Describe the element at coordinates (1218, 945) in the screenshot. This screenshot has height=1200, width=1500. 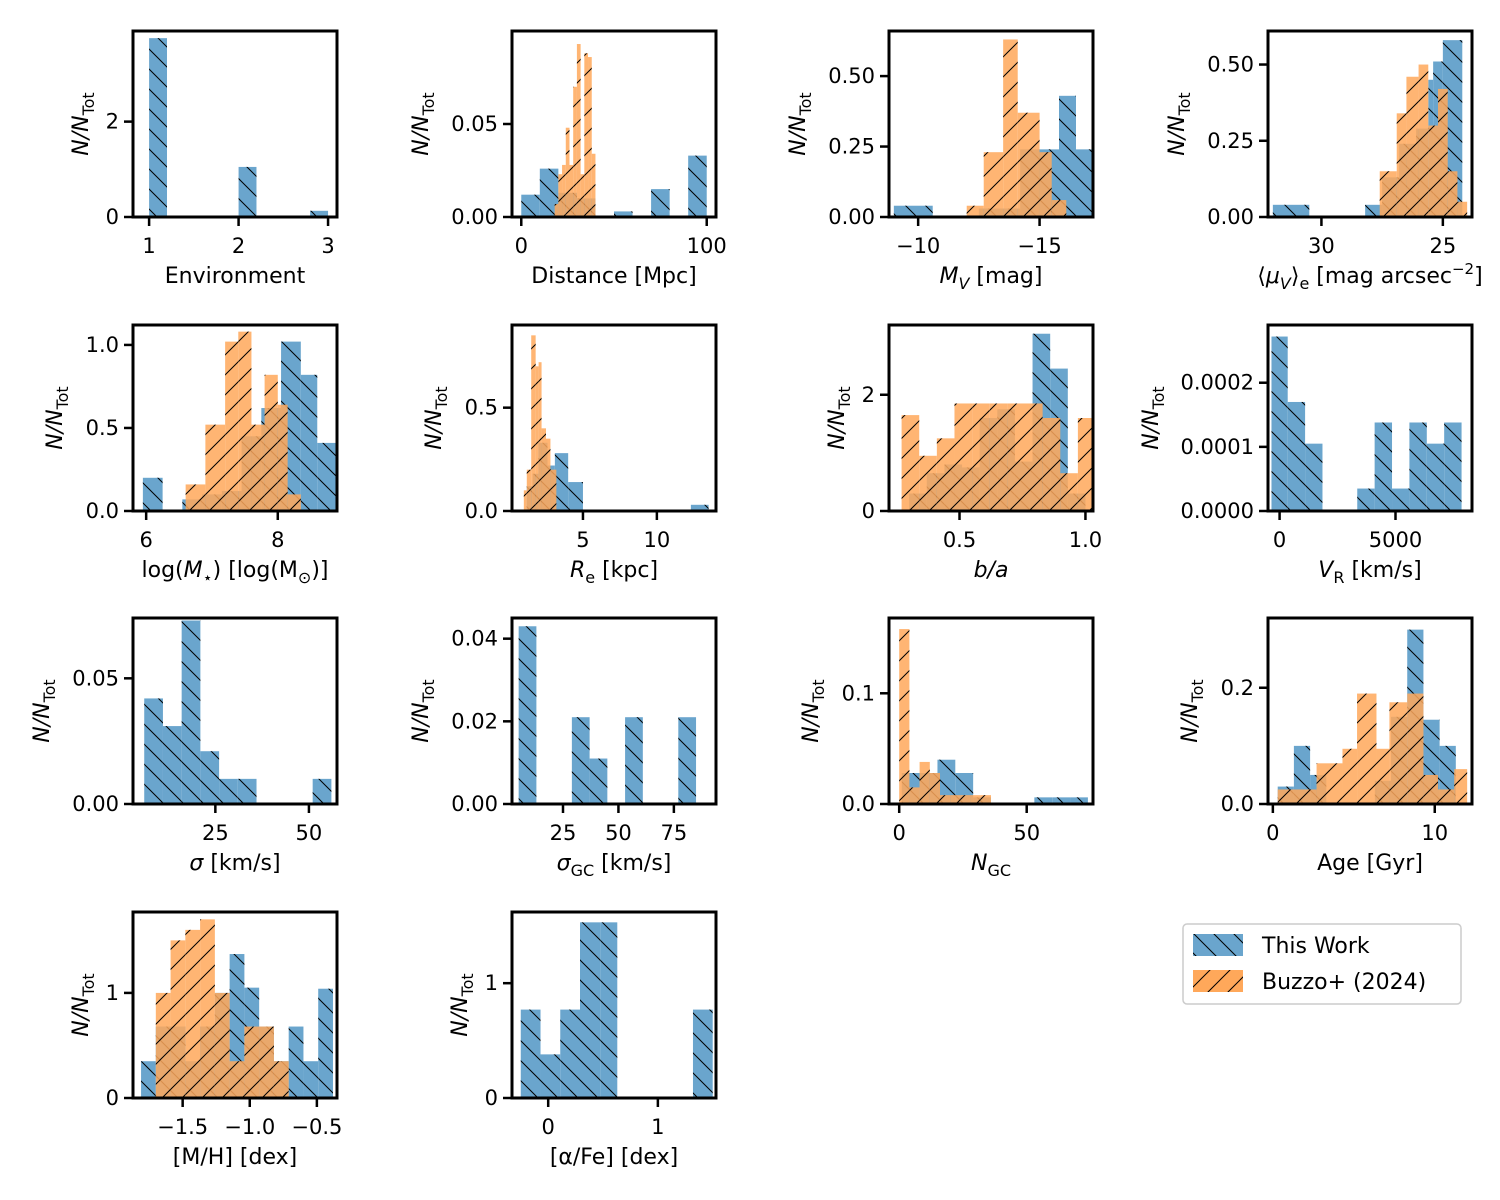
I see `legend-swatch-this-work-hatch` at that location.